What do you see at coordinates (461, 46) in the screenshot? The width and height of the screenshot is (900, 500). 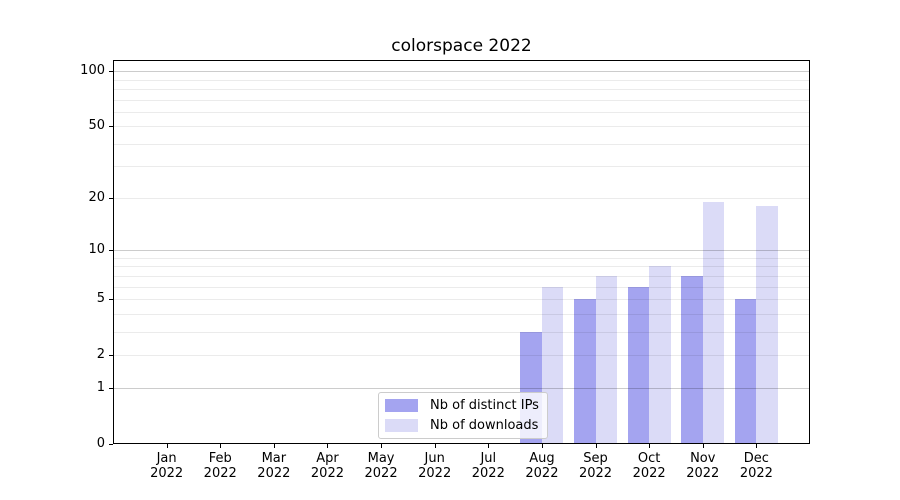 I see `chart-title: colorspace 2022` at bounding box center [461, 46].